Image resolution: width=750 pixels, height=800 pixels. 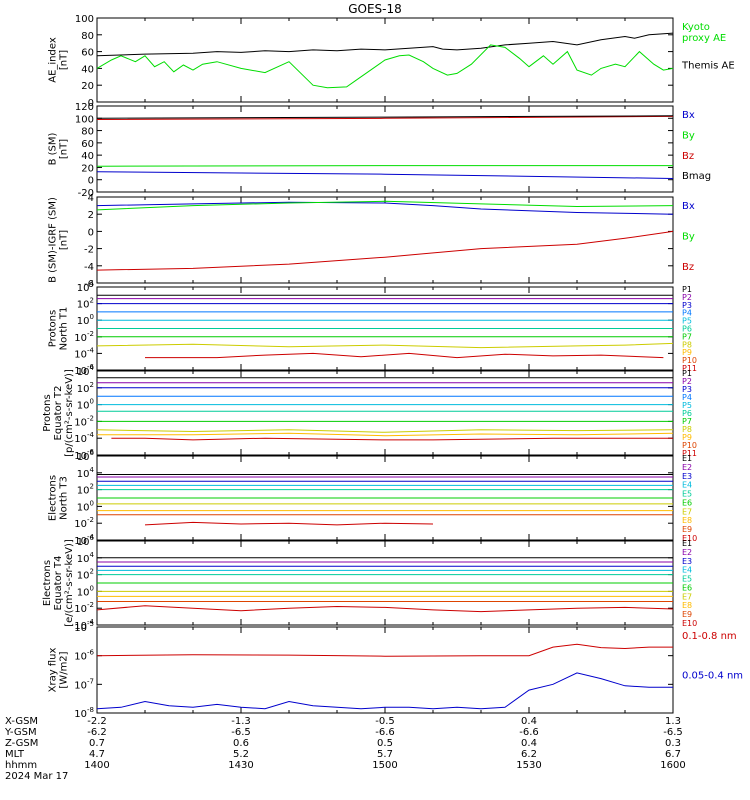 I want to click on legend-entry: E3, so click(x=687, y=476).